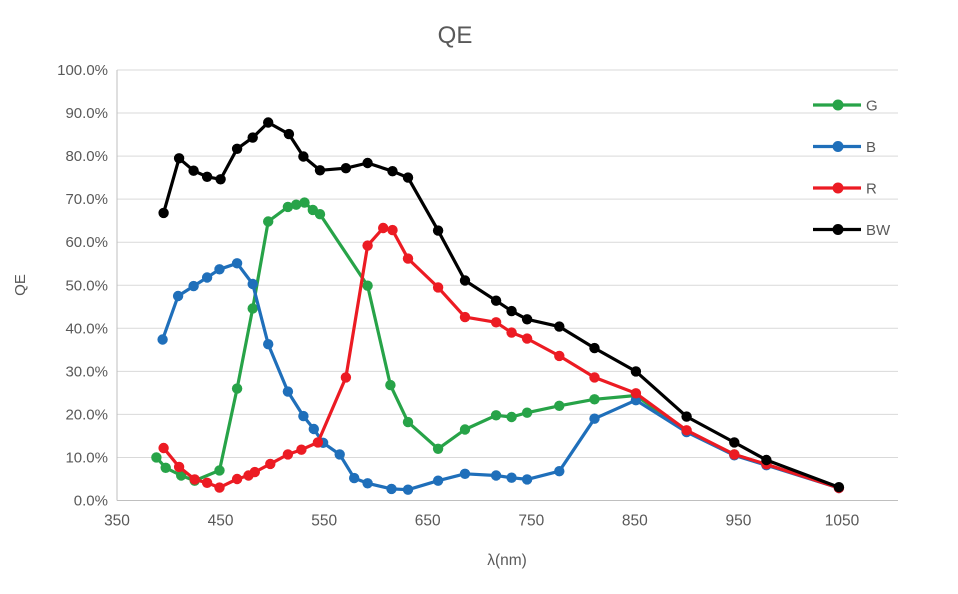 Image resolution: width=958 pixels, height=594 pixels. Describe the element at coordinates (324, 521) in the screenshot. I see `x-tick-label: 550` at that location.